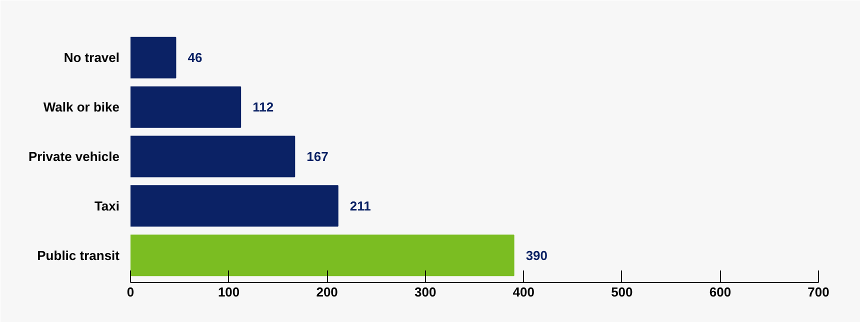 This screenshot has width=860, height=322. What do you see at coordinates (327, 292) in the screenshot?
I see `x-tick-label: 200` at bounding box center [327, 292].